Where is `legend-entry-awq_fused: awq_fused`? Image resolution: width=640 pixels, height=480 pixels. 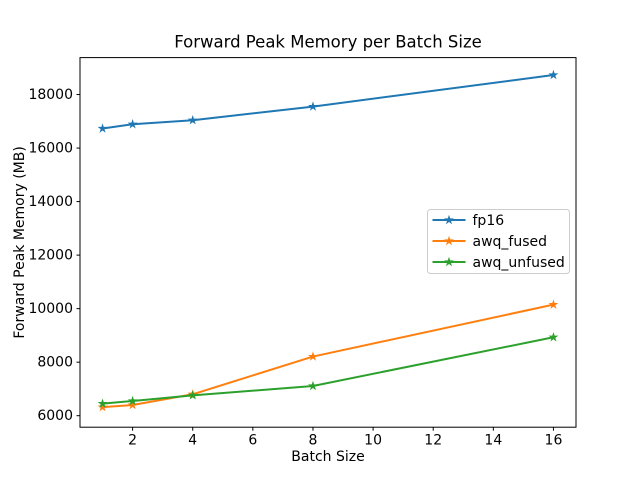
legend-entry-awq_fused: awq_fused is located at coordinates (490, 242).